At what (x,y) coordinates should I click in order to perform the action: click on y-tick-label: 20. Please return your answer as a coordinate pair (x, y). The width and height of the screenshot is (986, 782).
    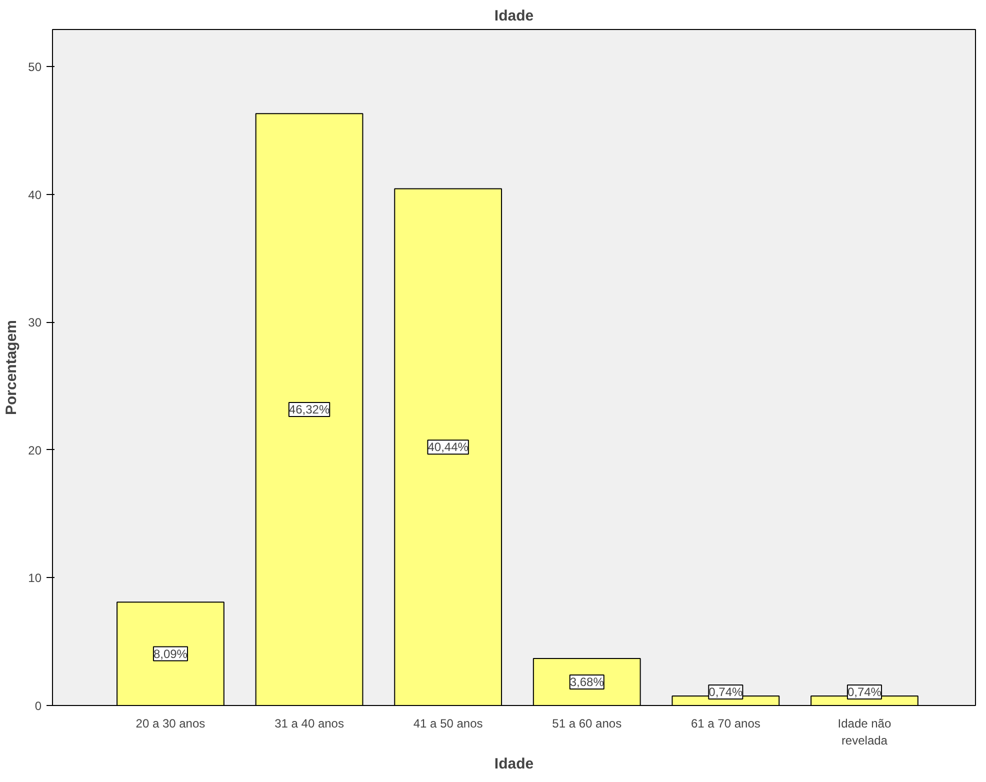
    Looking at the image, I should click on (35, 450).